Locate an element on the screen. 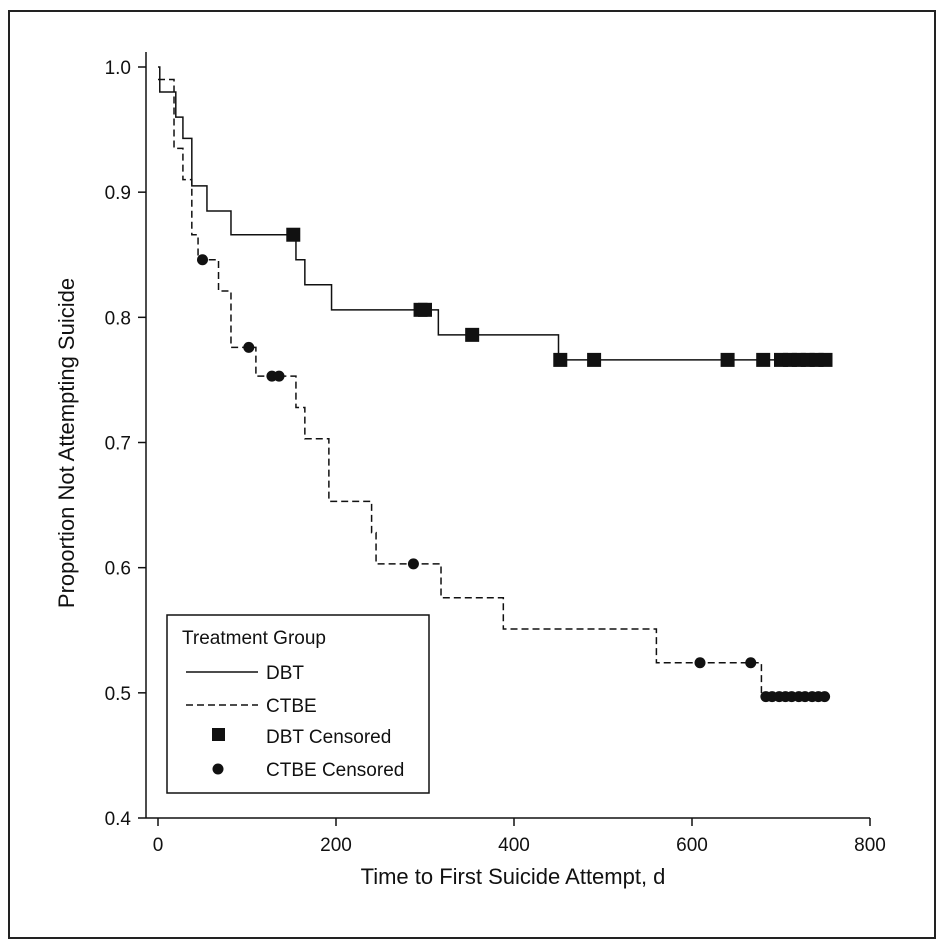 The image size is (945, 951). x-tick-label: 600 is located at coordinates (692, 845).